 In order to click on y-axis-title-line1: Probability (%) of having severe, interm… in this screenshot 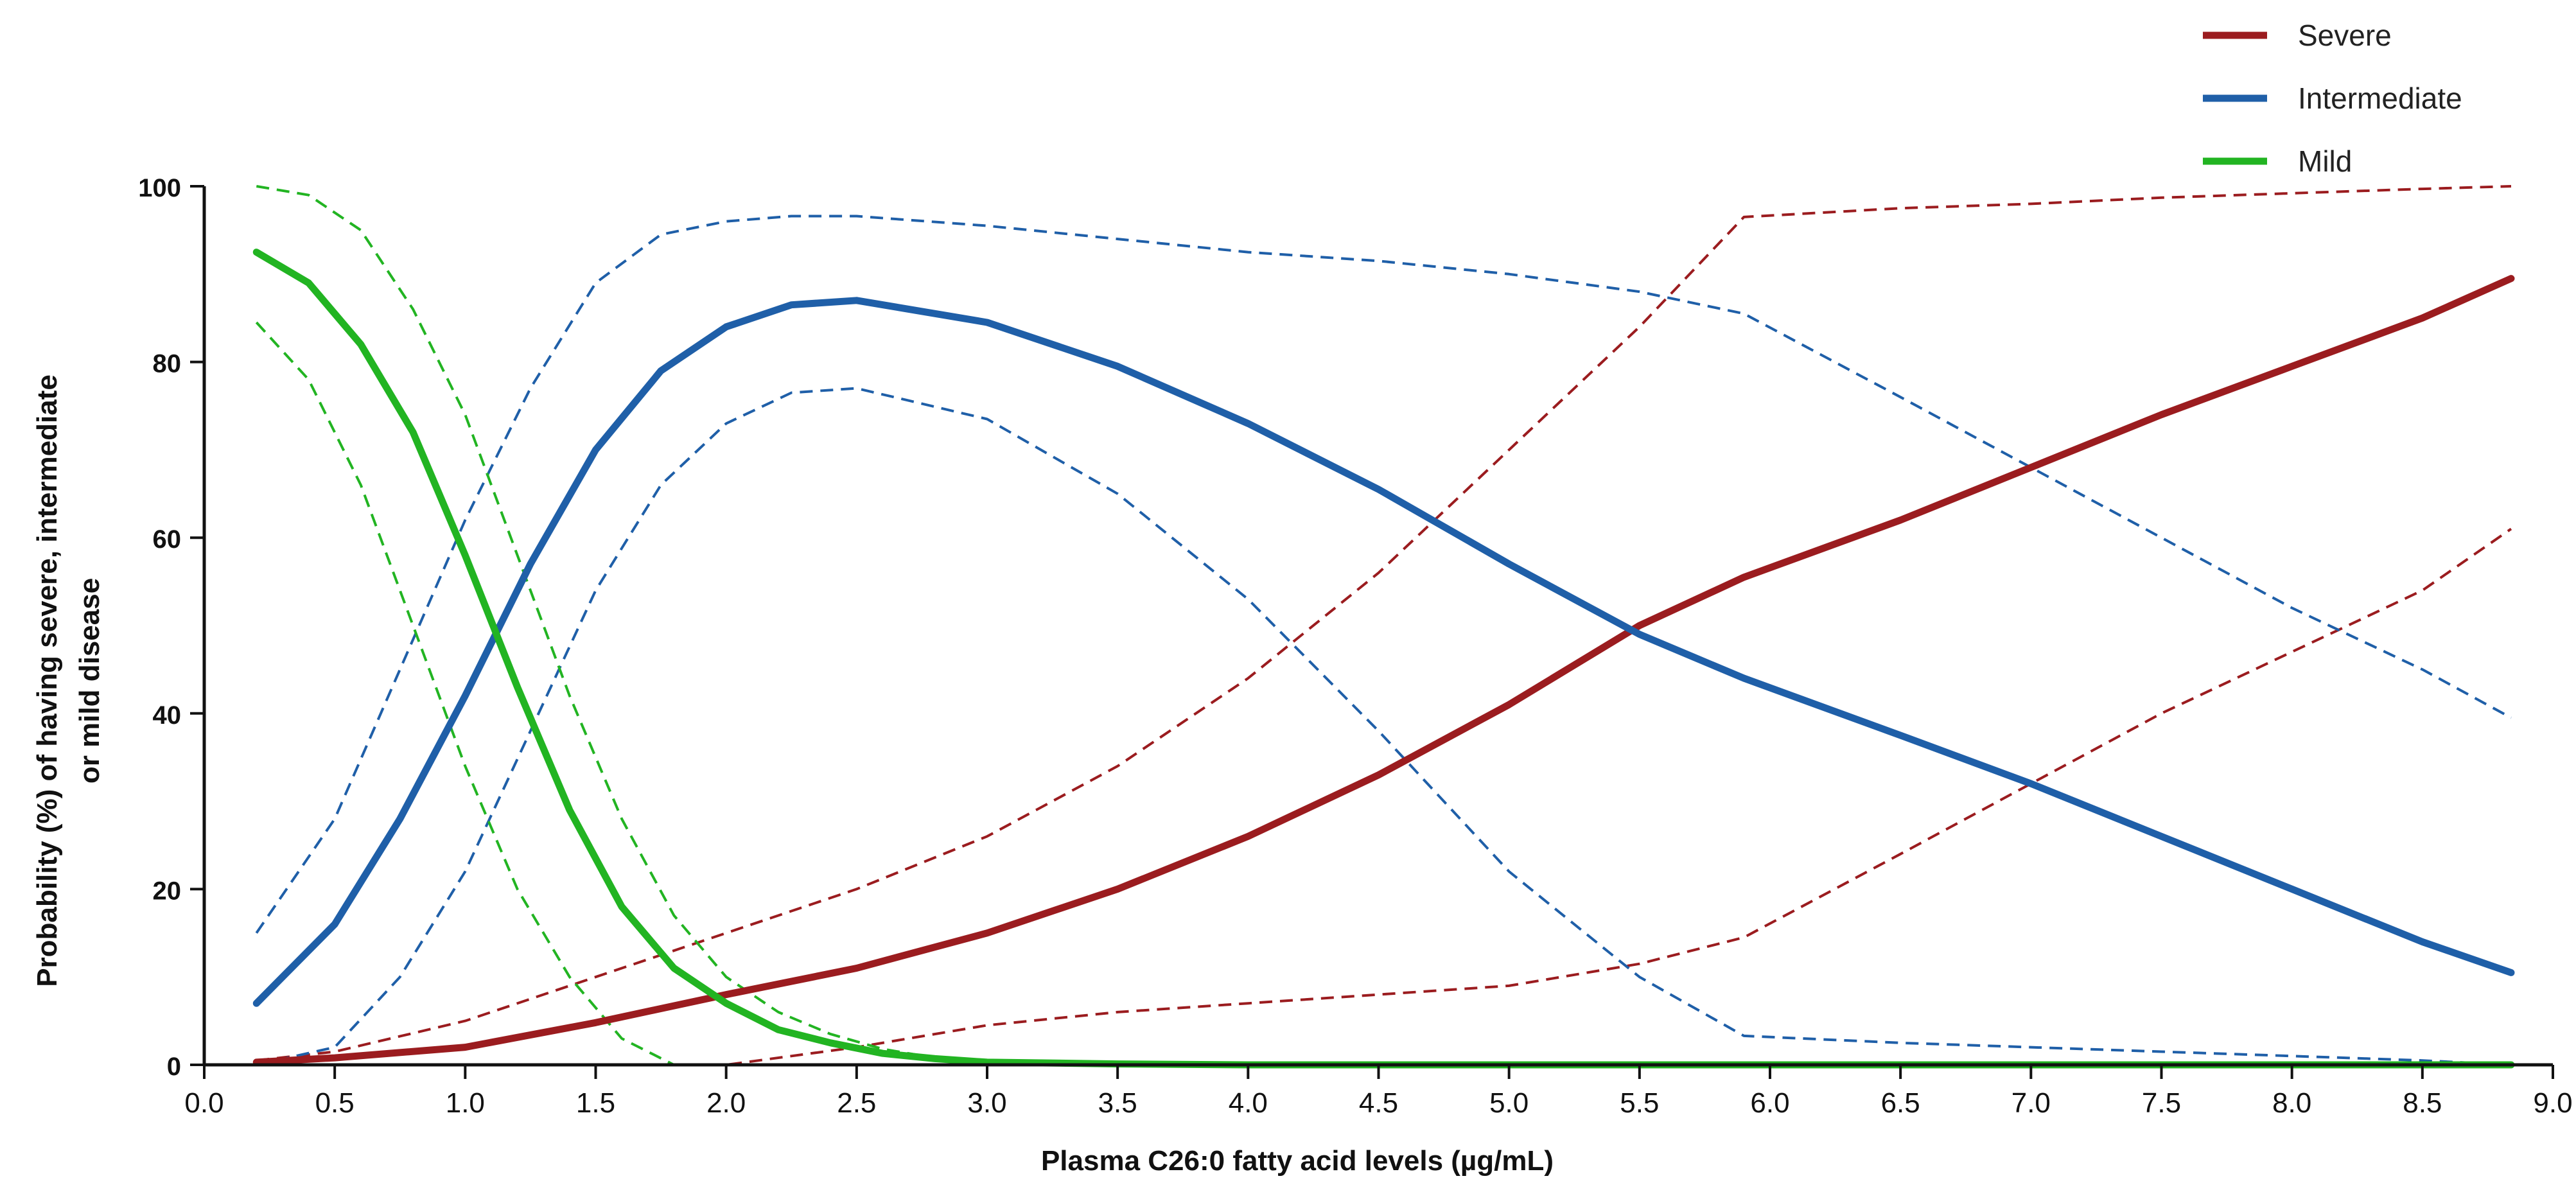, I will do `click(47, 680)`.